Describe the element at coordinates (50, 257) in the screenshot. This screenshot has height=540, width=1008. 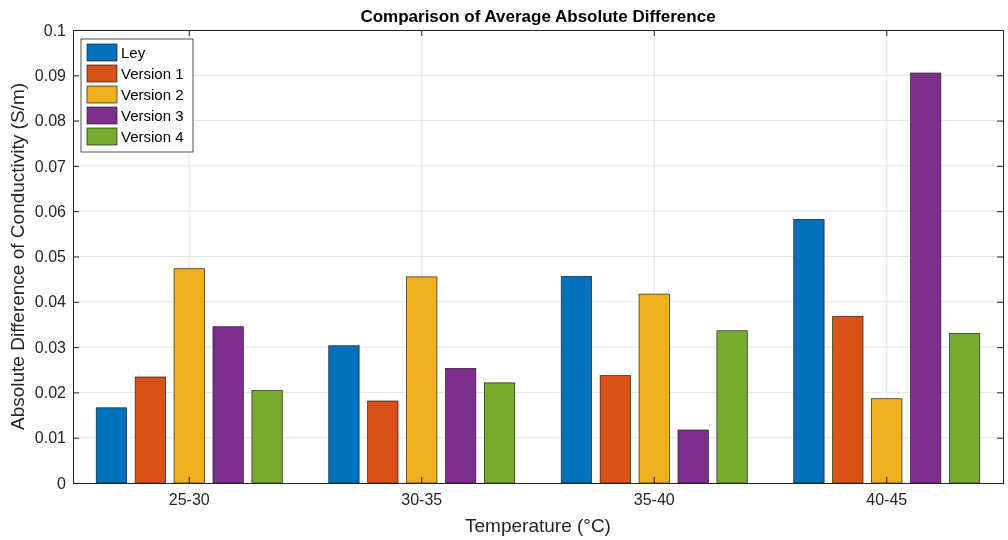
I see `y-tick-label: 0.05` at that location.